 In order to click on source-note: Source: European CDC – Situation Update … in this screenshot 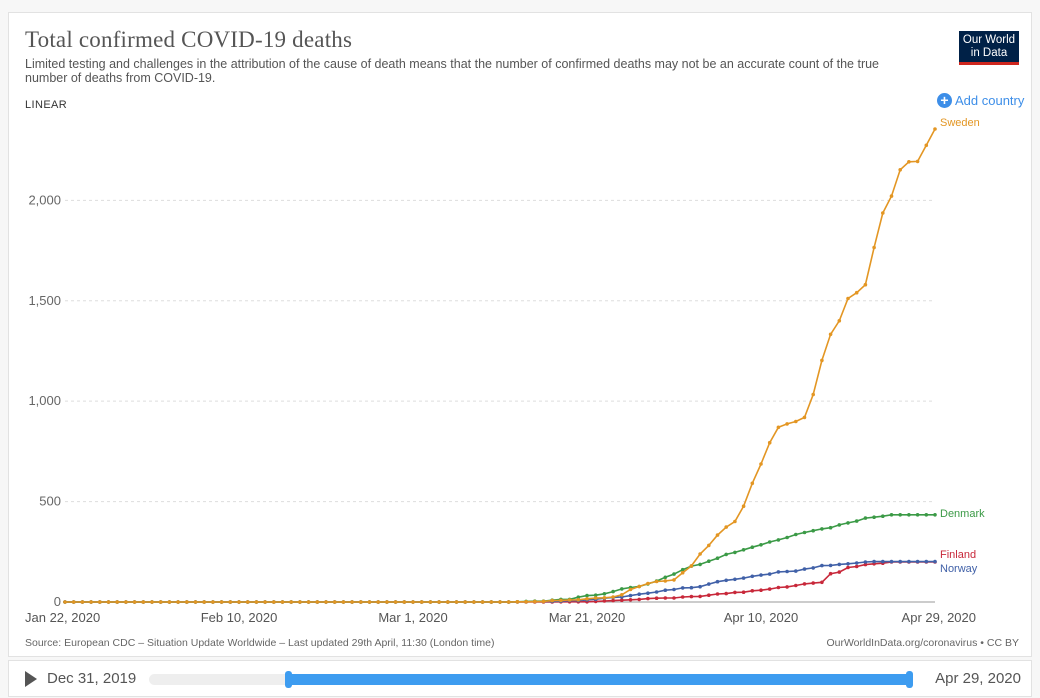, I will do `click(260, 643)`.